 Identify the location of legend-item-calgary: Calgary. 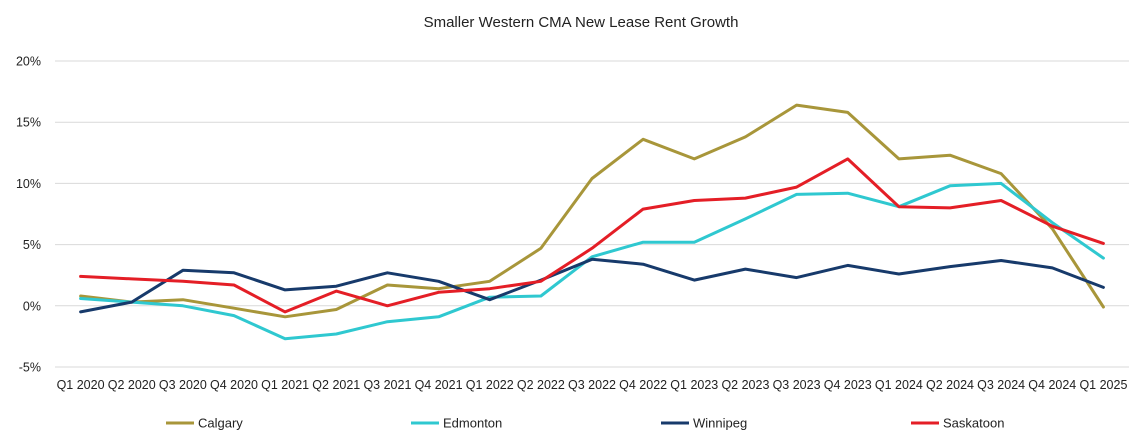
(204, 423).